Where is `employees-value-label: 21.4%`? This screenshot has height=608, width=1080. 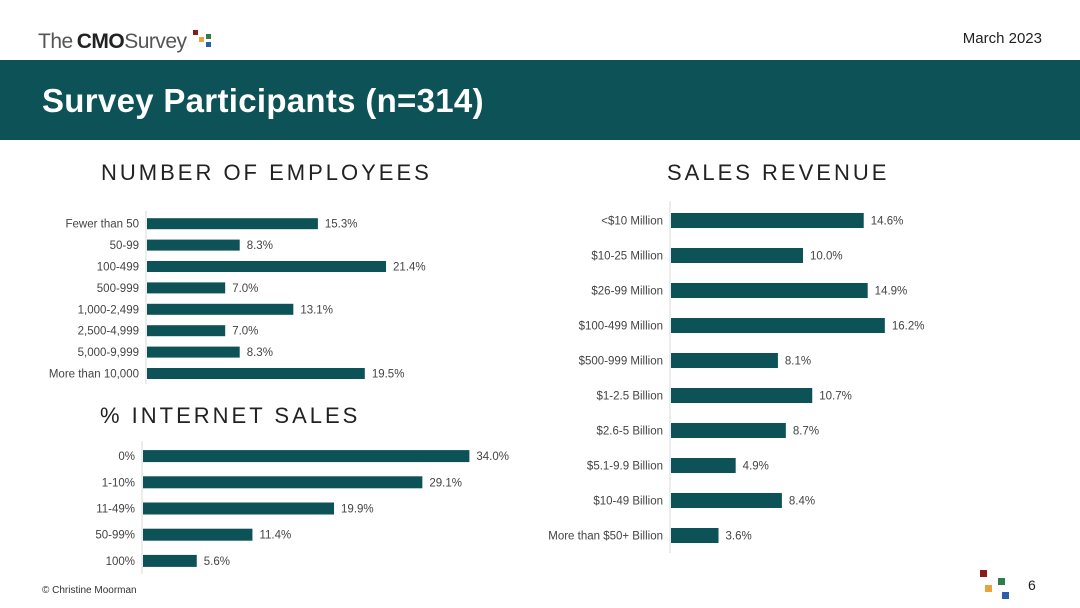 employees-value-label: 21.4% is located at coordinates (409, 268).